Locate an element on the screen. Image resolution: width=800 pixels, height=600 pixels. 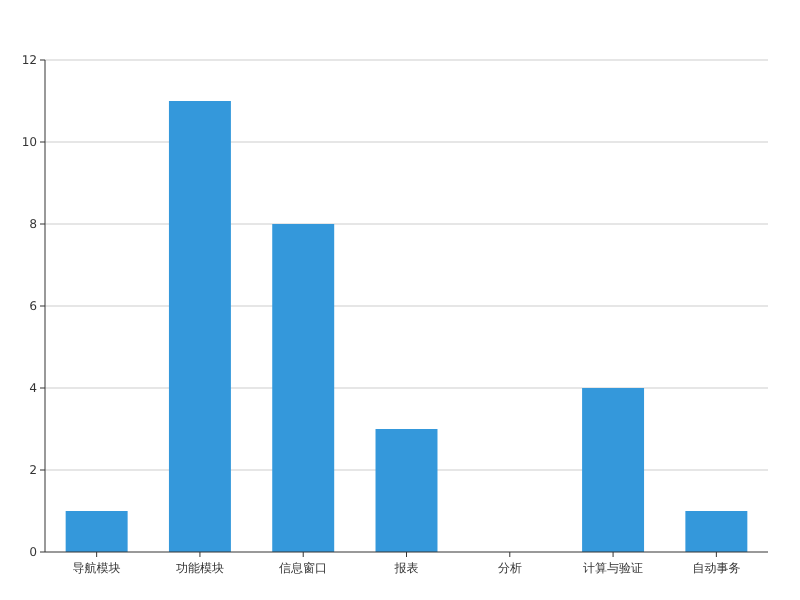
y-tick-label: 8 is located at coordinates (33, 224).